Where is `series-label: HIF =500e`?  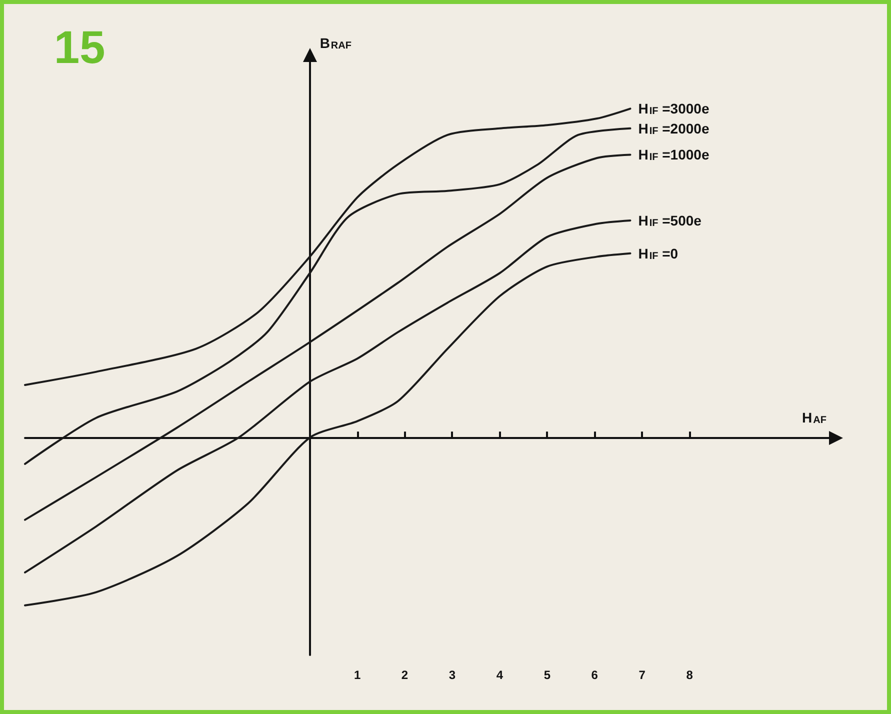 series-label: HIF =500e is located at coordinates (670, 220).